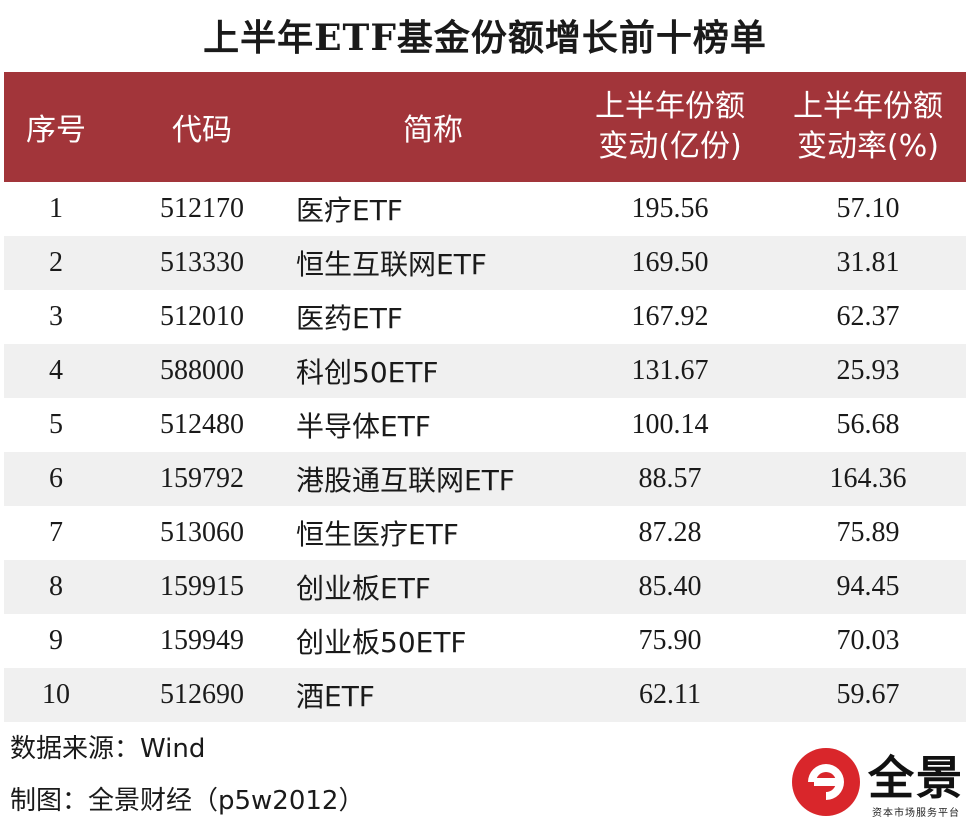 The height and width of the screenshot is (836, 970). I want to click on cell-rank: 5, so click(56, 424).